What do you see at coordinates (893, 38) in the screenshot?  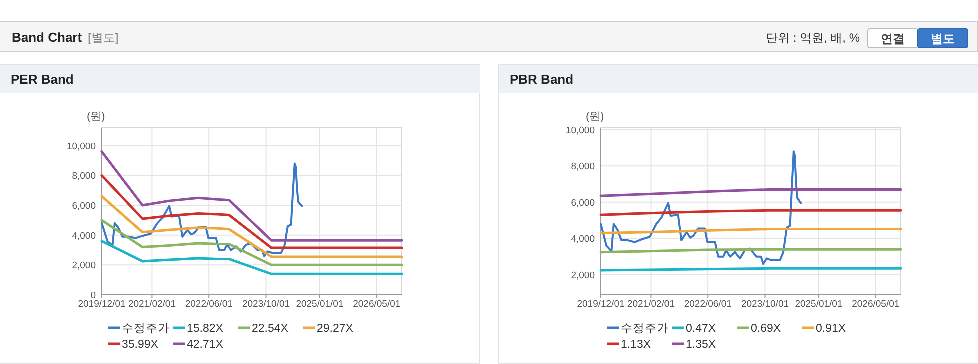 I see `toggle-button: 연결` at bounding box center [893, 38].